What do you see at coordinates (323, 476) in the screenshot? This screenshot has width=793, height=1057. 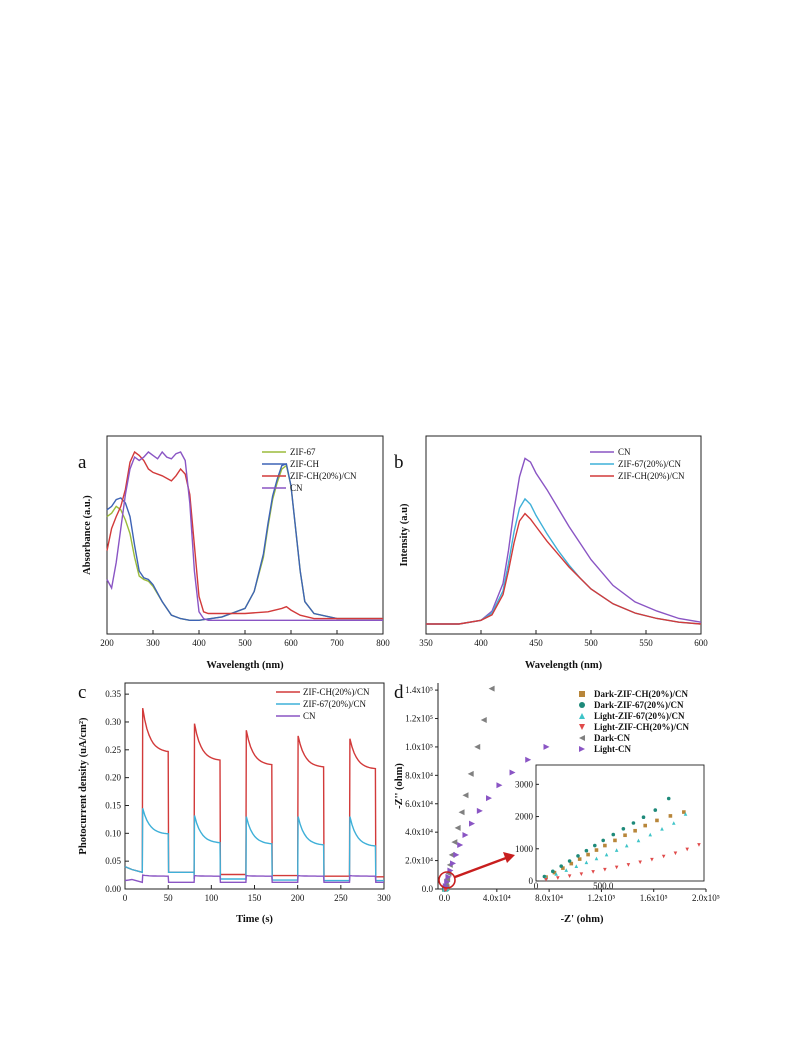 I see `a-legend-label-2: ZIF-CH(20%)/CN` at bounding box center [323, 476].